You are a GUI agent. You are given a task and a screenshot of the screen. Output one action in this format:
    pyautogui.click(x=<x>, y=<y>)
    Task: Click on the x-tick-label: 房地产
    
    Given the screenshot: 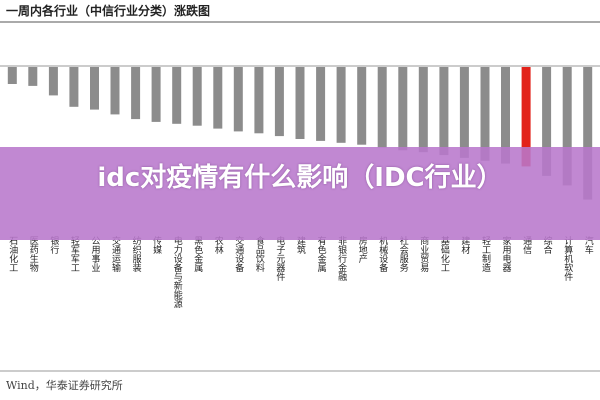 What is the action you would take?
    pyautogui.click(x=362, y=249)
    